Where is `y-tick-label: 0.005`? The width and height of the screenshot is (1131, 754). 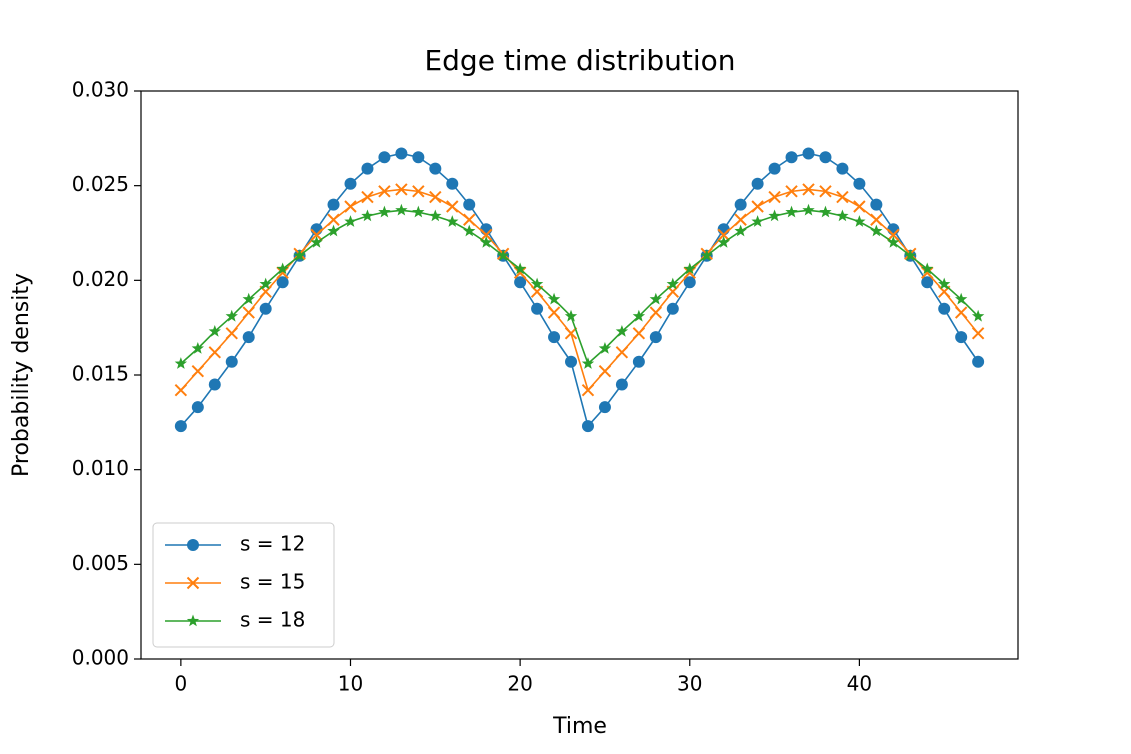 y-tick-label: 0.005 is located at coordinates (100, 563).